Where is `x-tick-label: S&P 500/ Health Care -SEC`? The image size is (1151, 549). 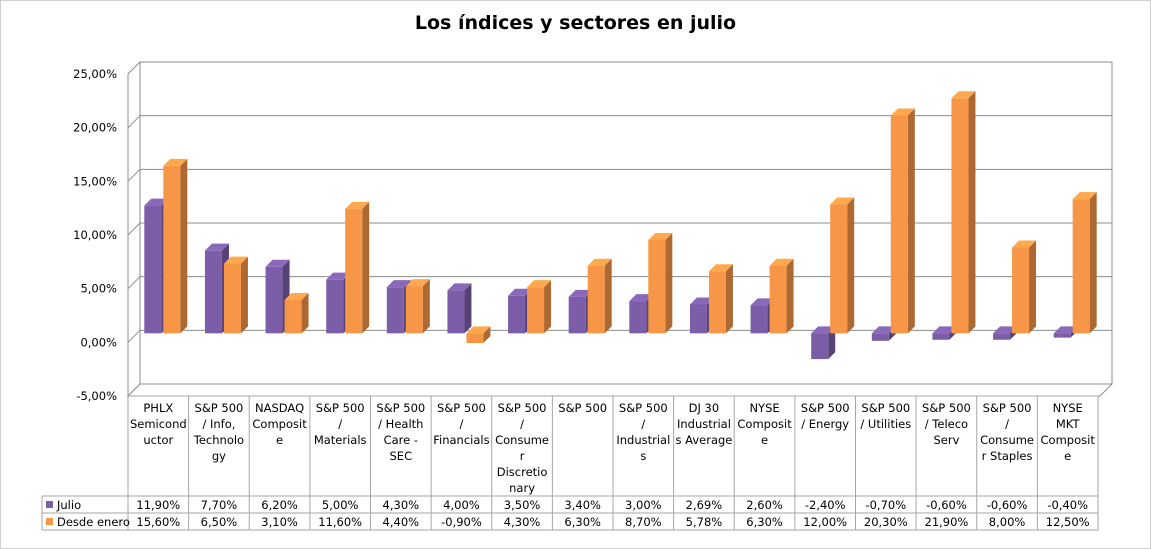 x-tick-label: S&P 500/ Health Care -SEC is located at coordinates (400, 432).